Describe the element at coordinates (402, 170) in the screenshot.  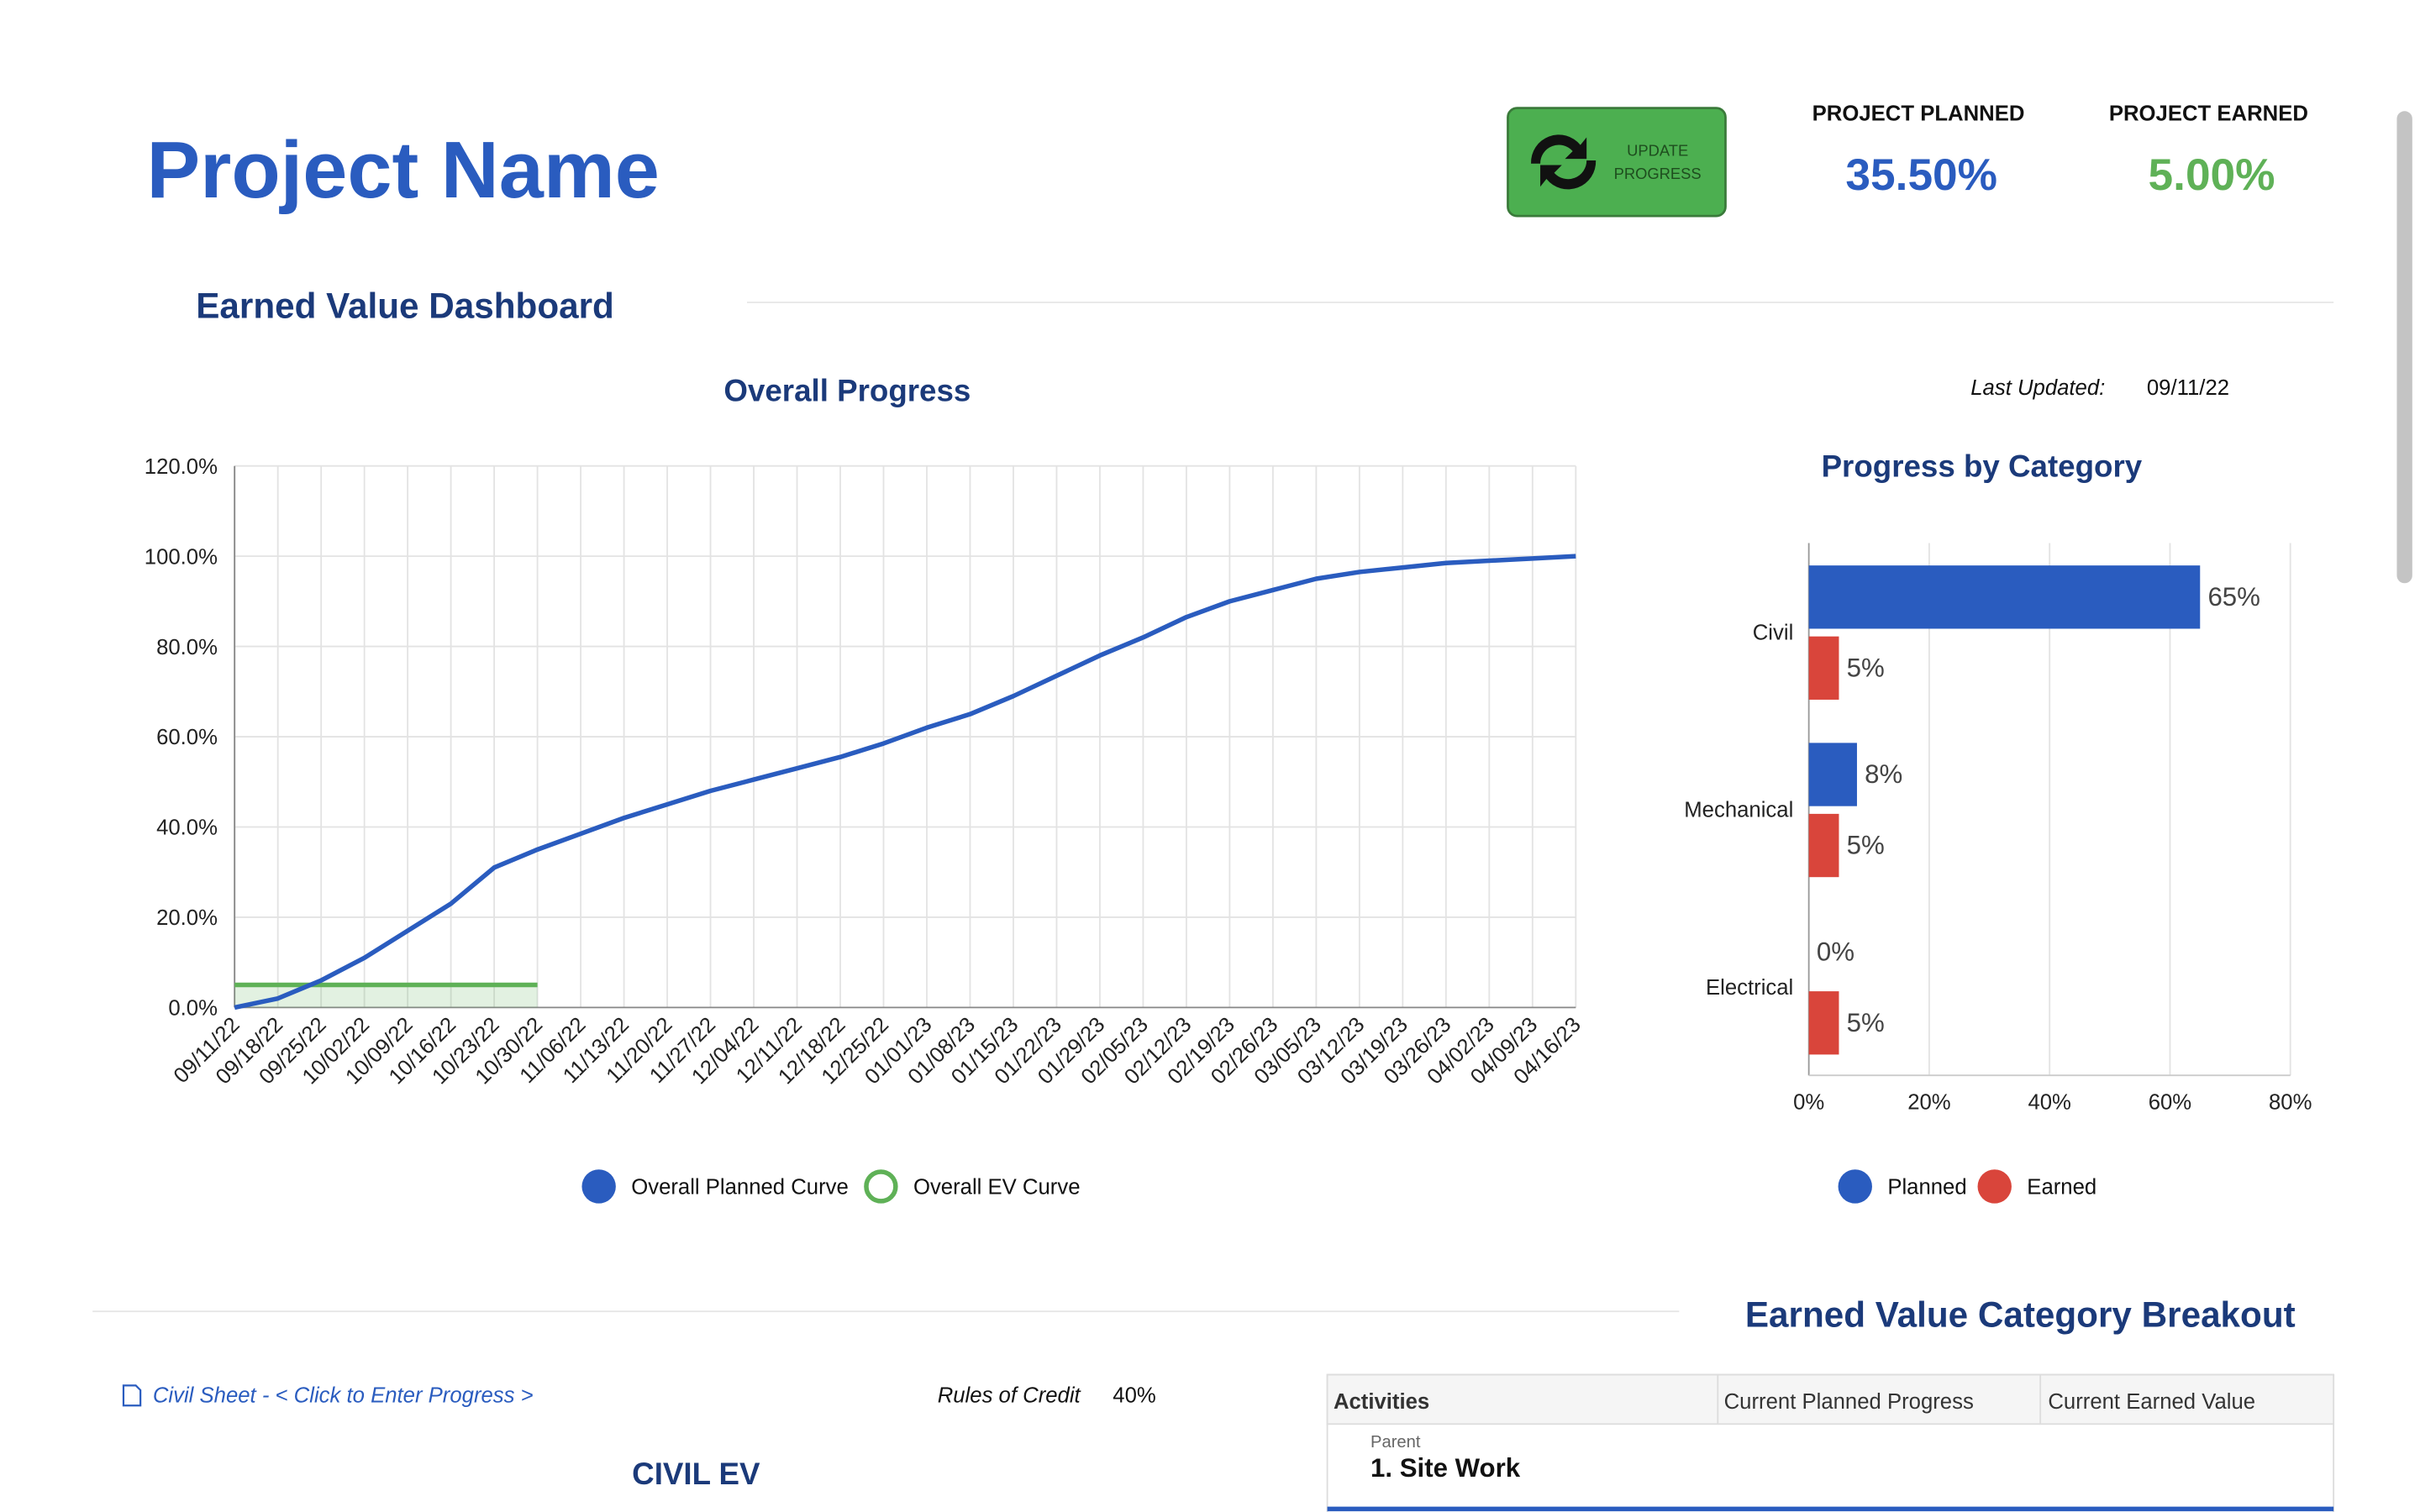
I see `project-title: Project Name` at that location.